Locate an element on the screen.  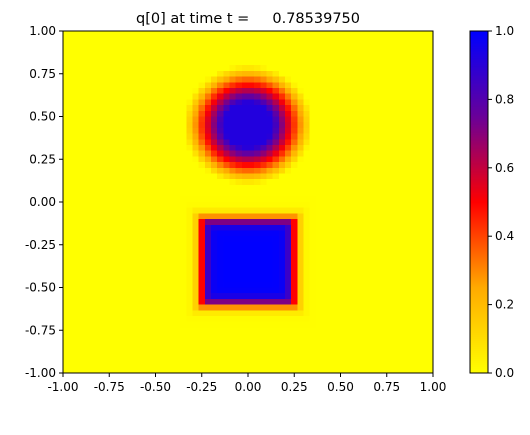
colorbar-tick-label: 1.0 is located at coordinates (504, 31).